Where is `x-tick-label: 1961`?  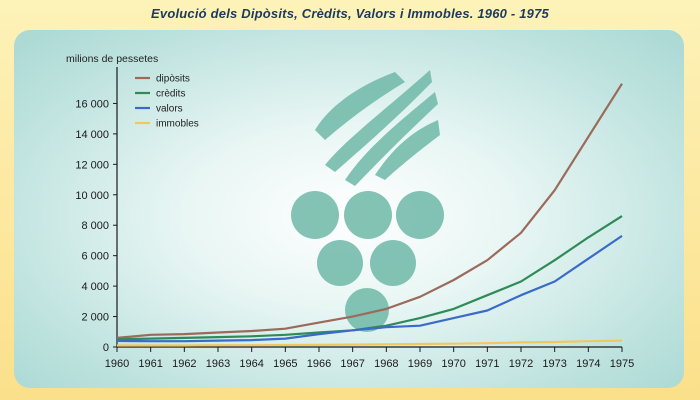
x-tick-label: 1961 is located at coordinates (150, 364).